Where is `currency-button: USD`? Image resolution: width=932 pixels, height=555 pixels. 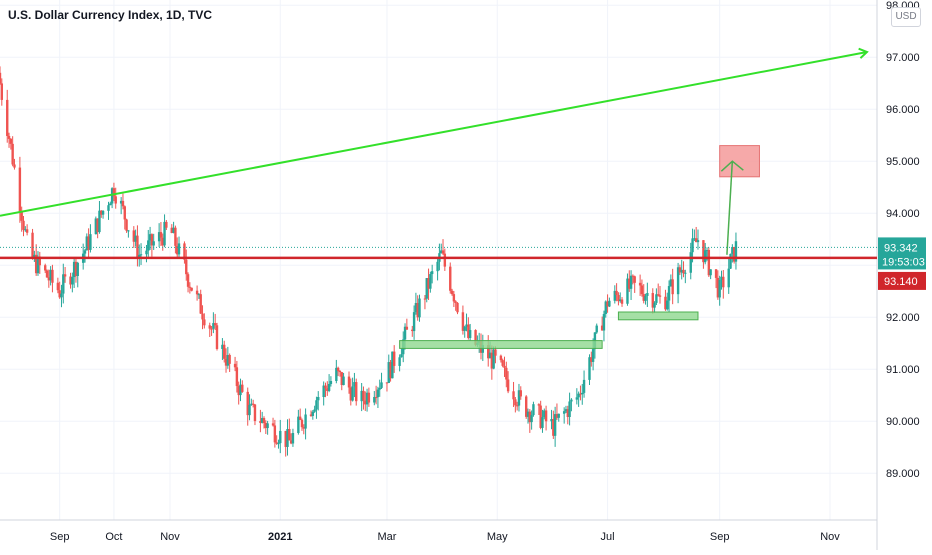
currency-button: USD is located at coordinates (906, 17).